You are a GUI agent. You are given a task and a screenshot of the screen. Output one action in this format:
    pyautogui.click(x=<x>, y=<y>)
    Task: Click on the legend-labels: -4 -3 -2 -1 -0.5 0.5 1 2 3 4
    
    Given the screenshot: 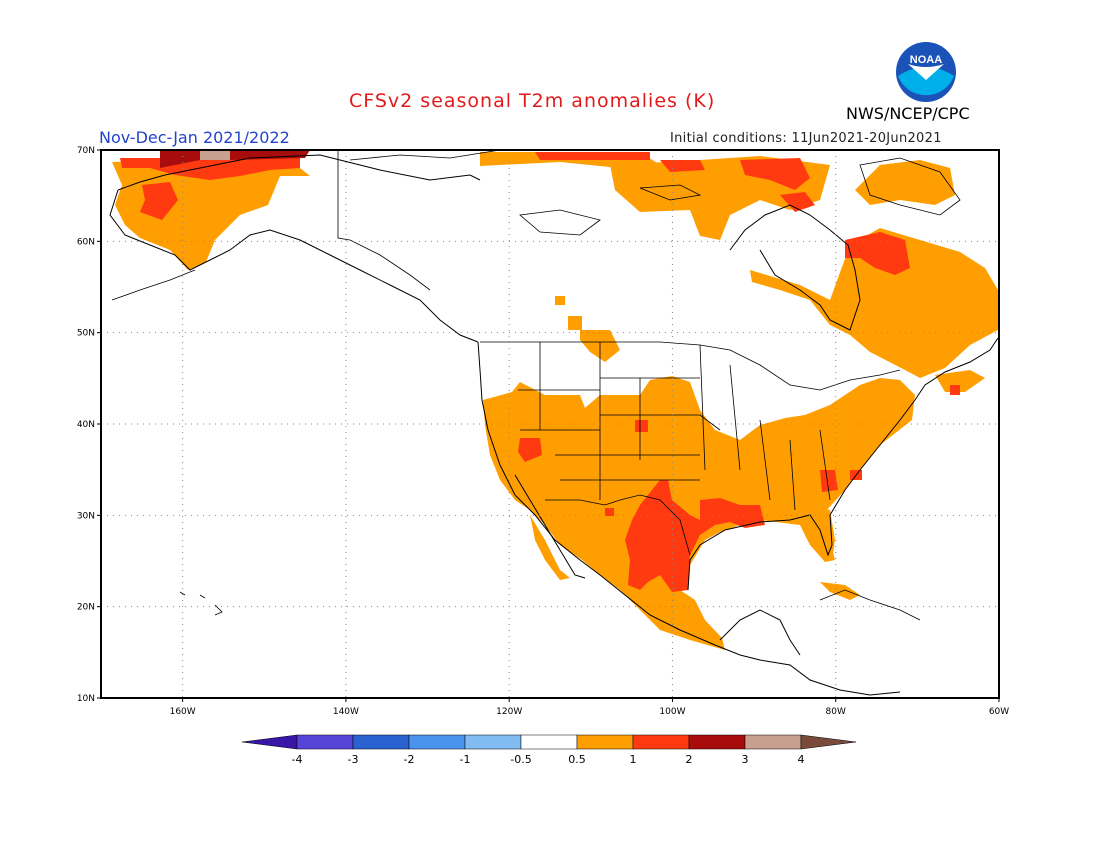 What is the action you would take?
    pyautogui.click(x=548, y=759)
    